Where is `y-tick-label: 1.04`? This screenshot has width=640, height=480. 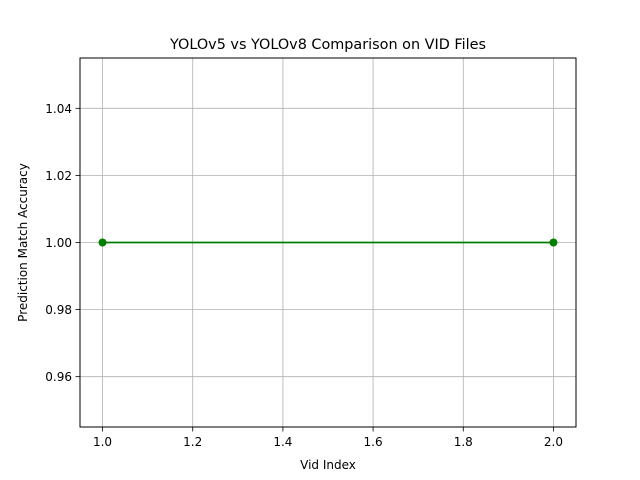 y-tick-label: 1.04 is located at coordinates (58, 109).